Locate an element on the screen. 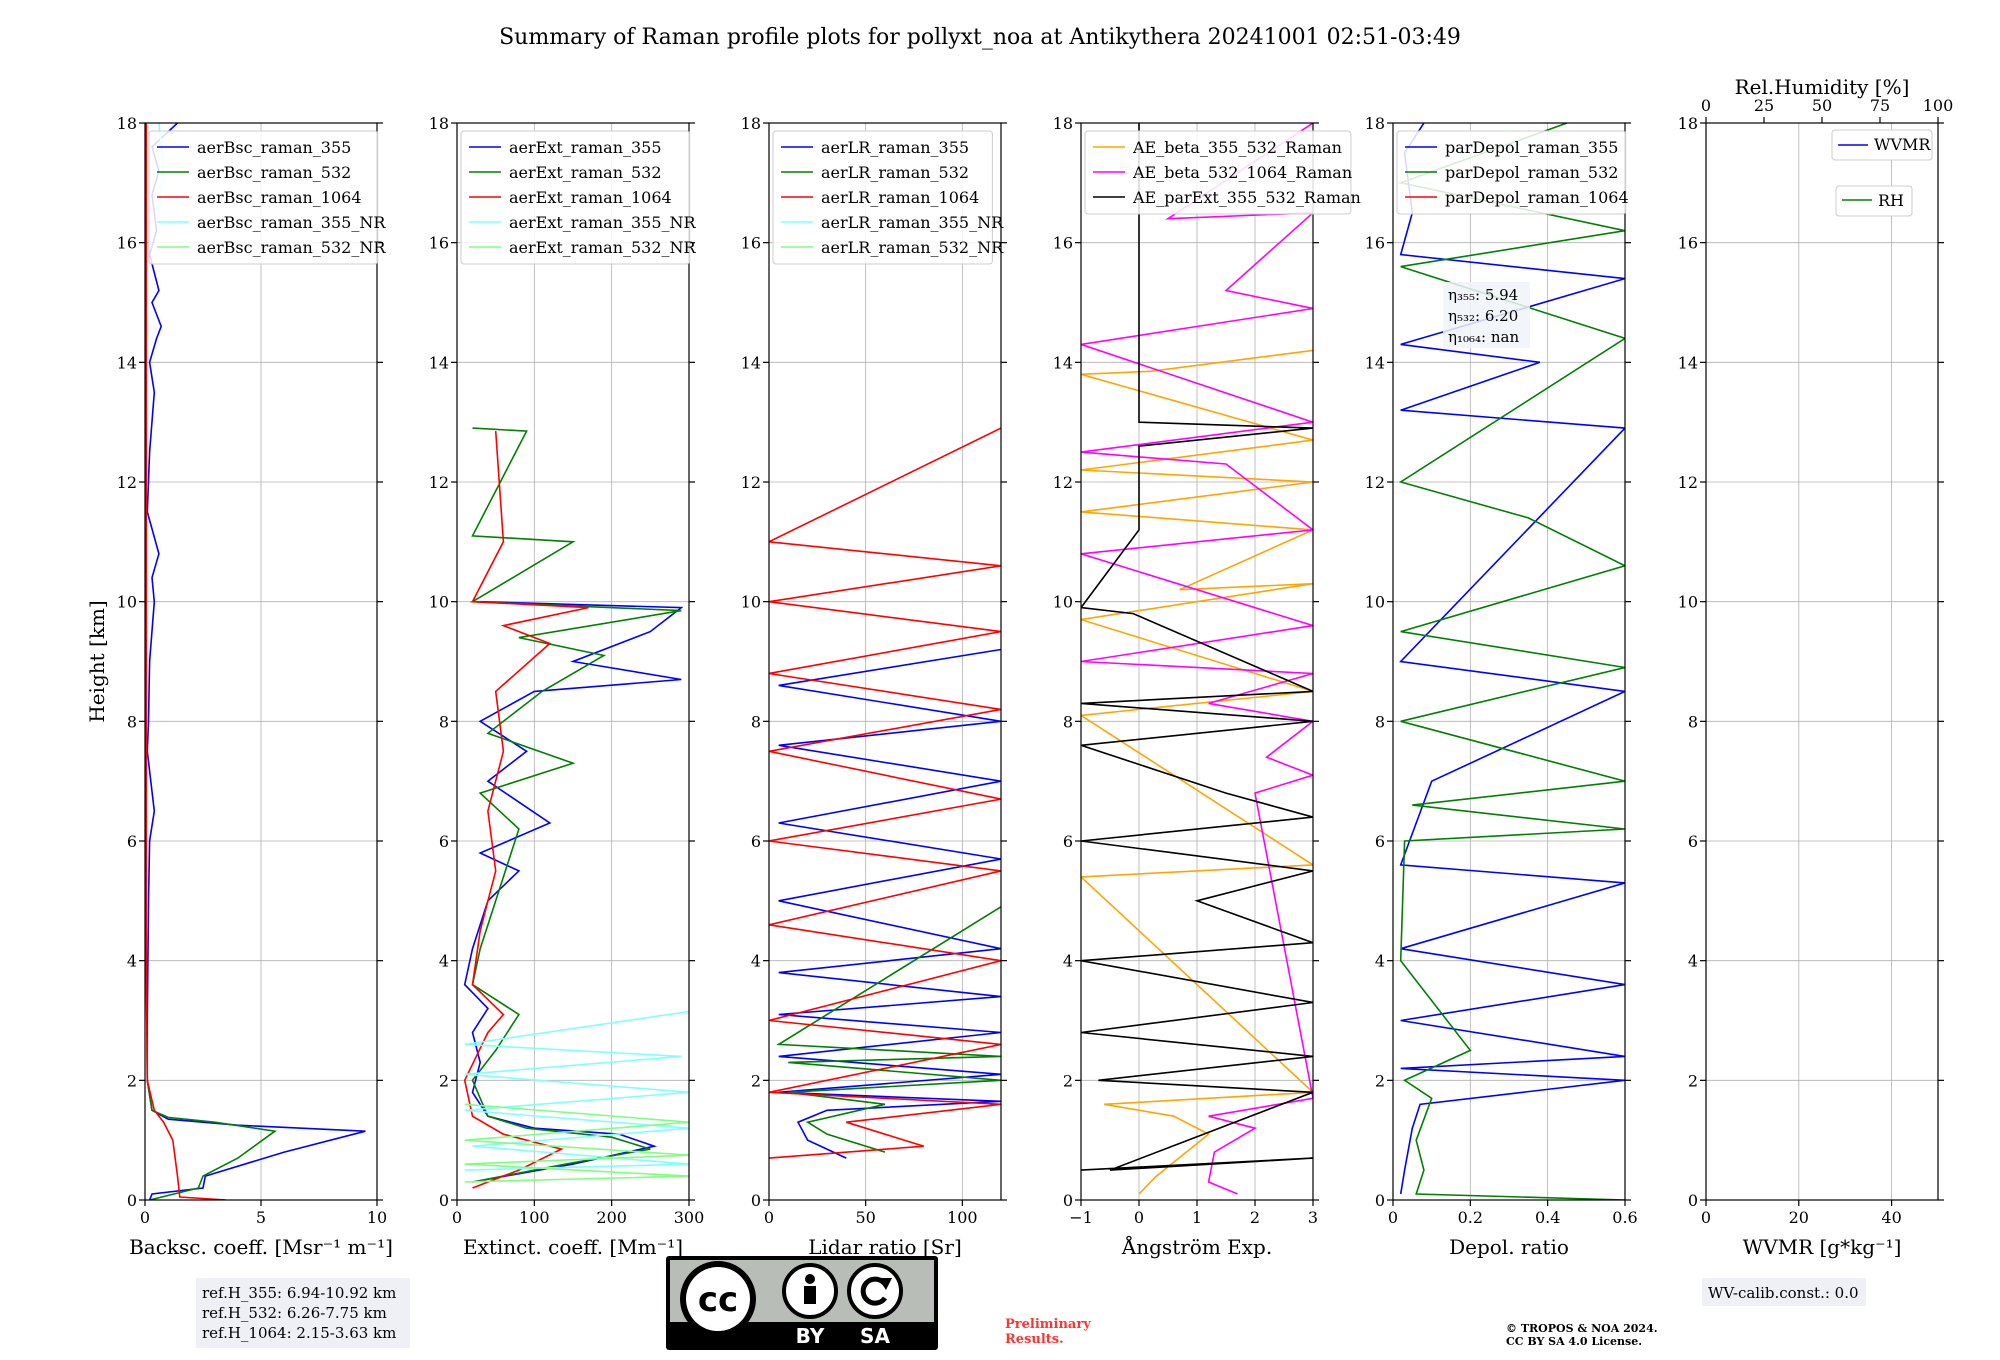  top-x-axis-label: Rel.Humidity [%] is located at coordinates (1822, 87).